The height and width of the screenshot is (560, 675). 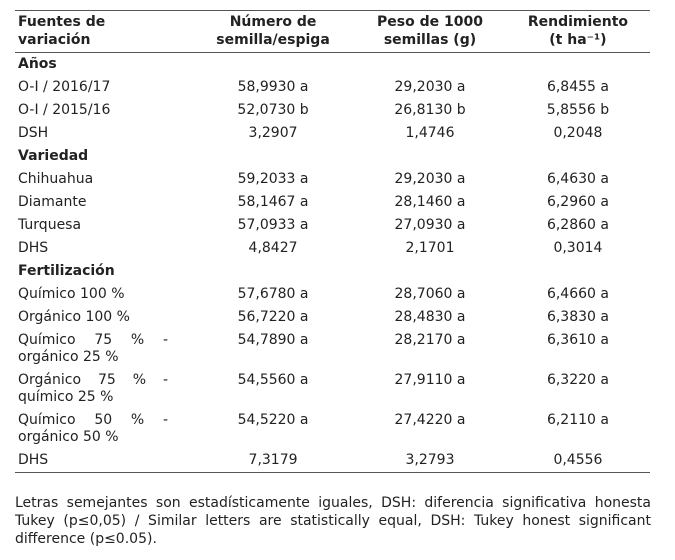 I want to click on value-cell: 6,2110 a, so click(x=577, y=420).